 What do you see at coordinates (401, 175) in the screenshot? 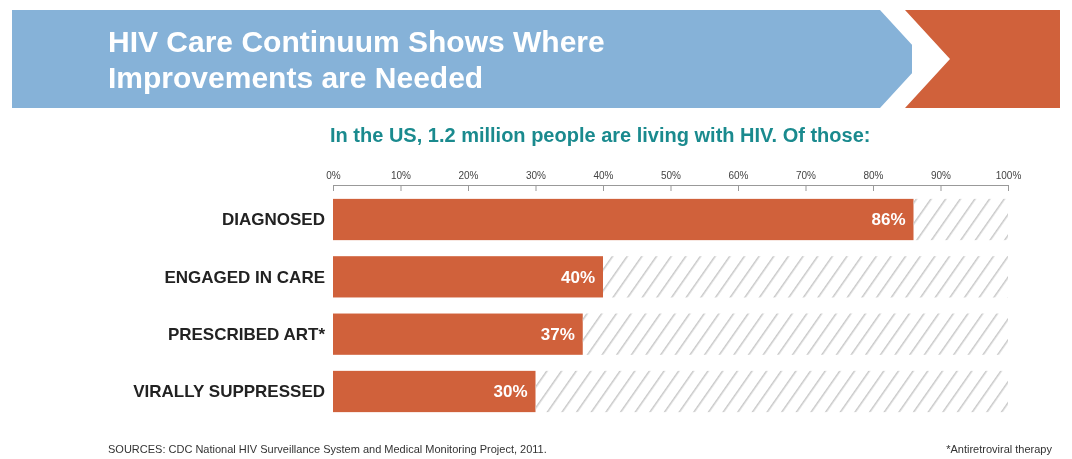
I see `x-tick-label: 10%` at bounding box center [401, 175].